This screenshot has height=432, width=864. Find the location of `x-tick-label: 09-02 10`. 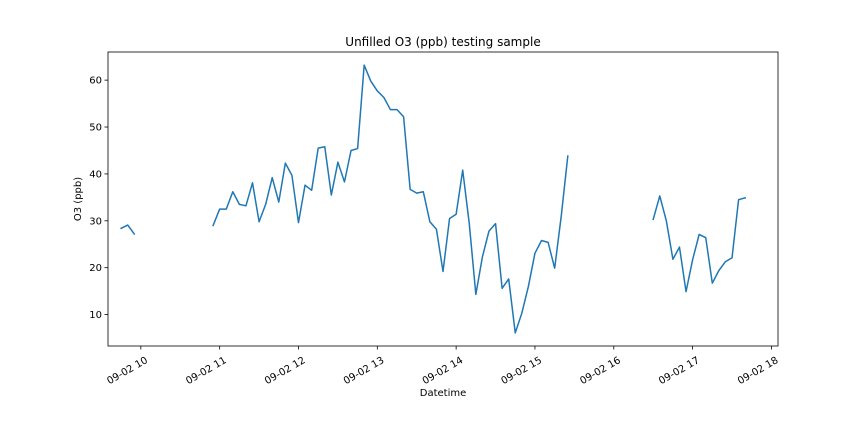

x-tick-label: 09-02 10 is located at coordinates (127, 371).